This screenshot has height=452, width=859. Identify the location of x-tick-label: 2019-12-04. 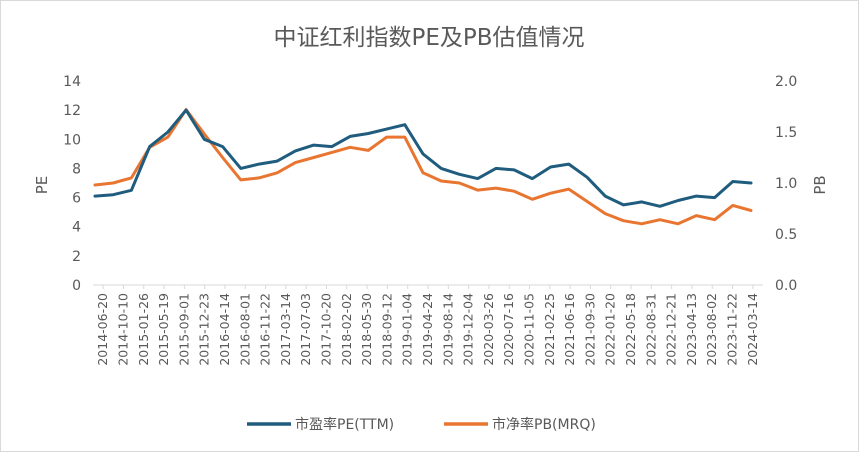
(468, 329).